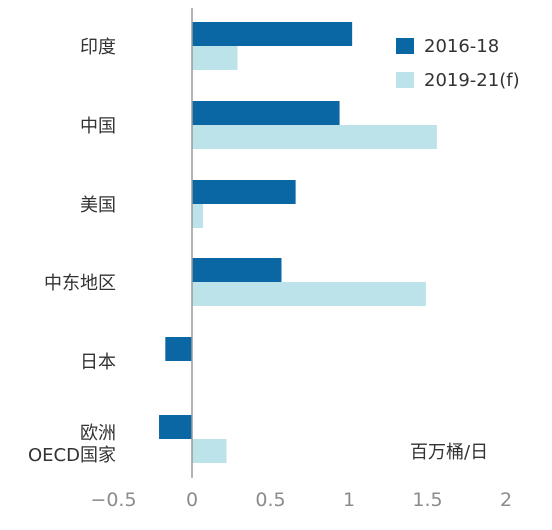  Describe the element at coordinates (461, 46) in the screenshot. I see `legend-label: 2016-18` at that location.